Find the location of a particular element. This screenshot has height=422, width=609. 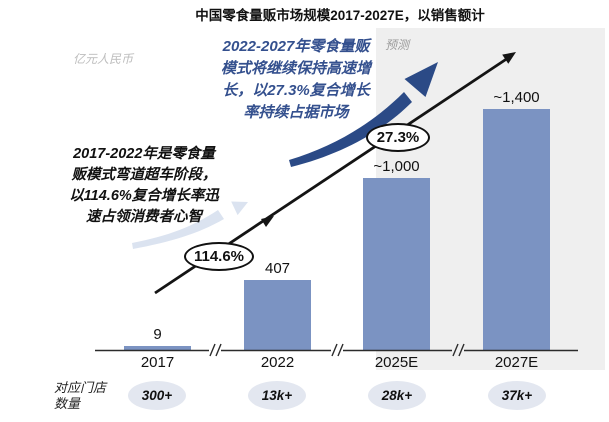

bar-column-2027e: ~1,400 2027E is located at coordinates (516, 211).